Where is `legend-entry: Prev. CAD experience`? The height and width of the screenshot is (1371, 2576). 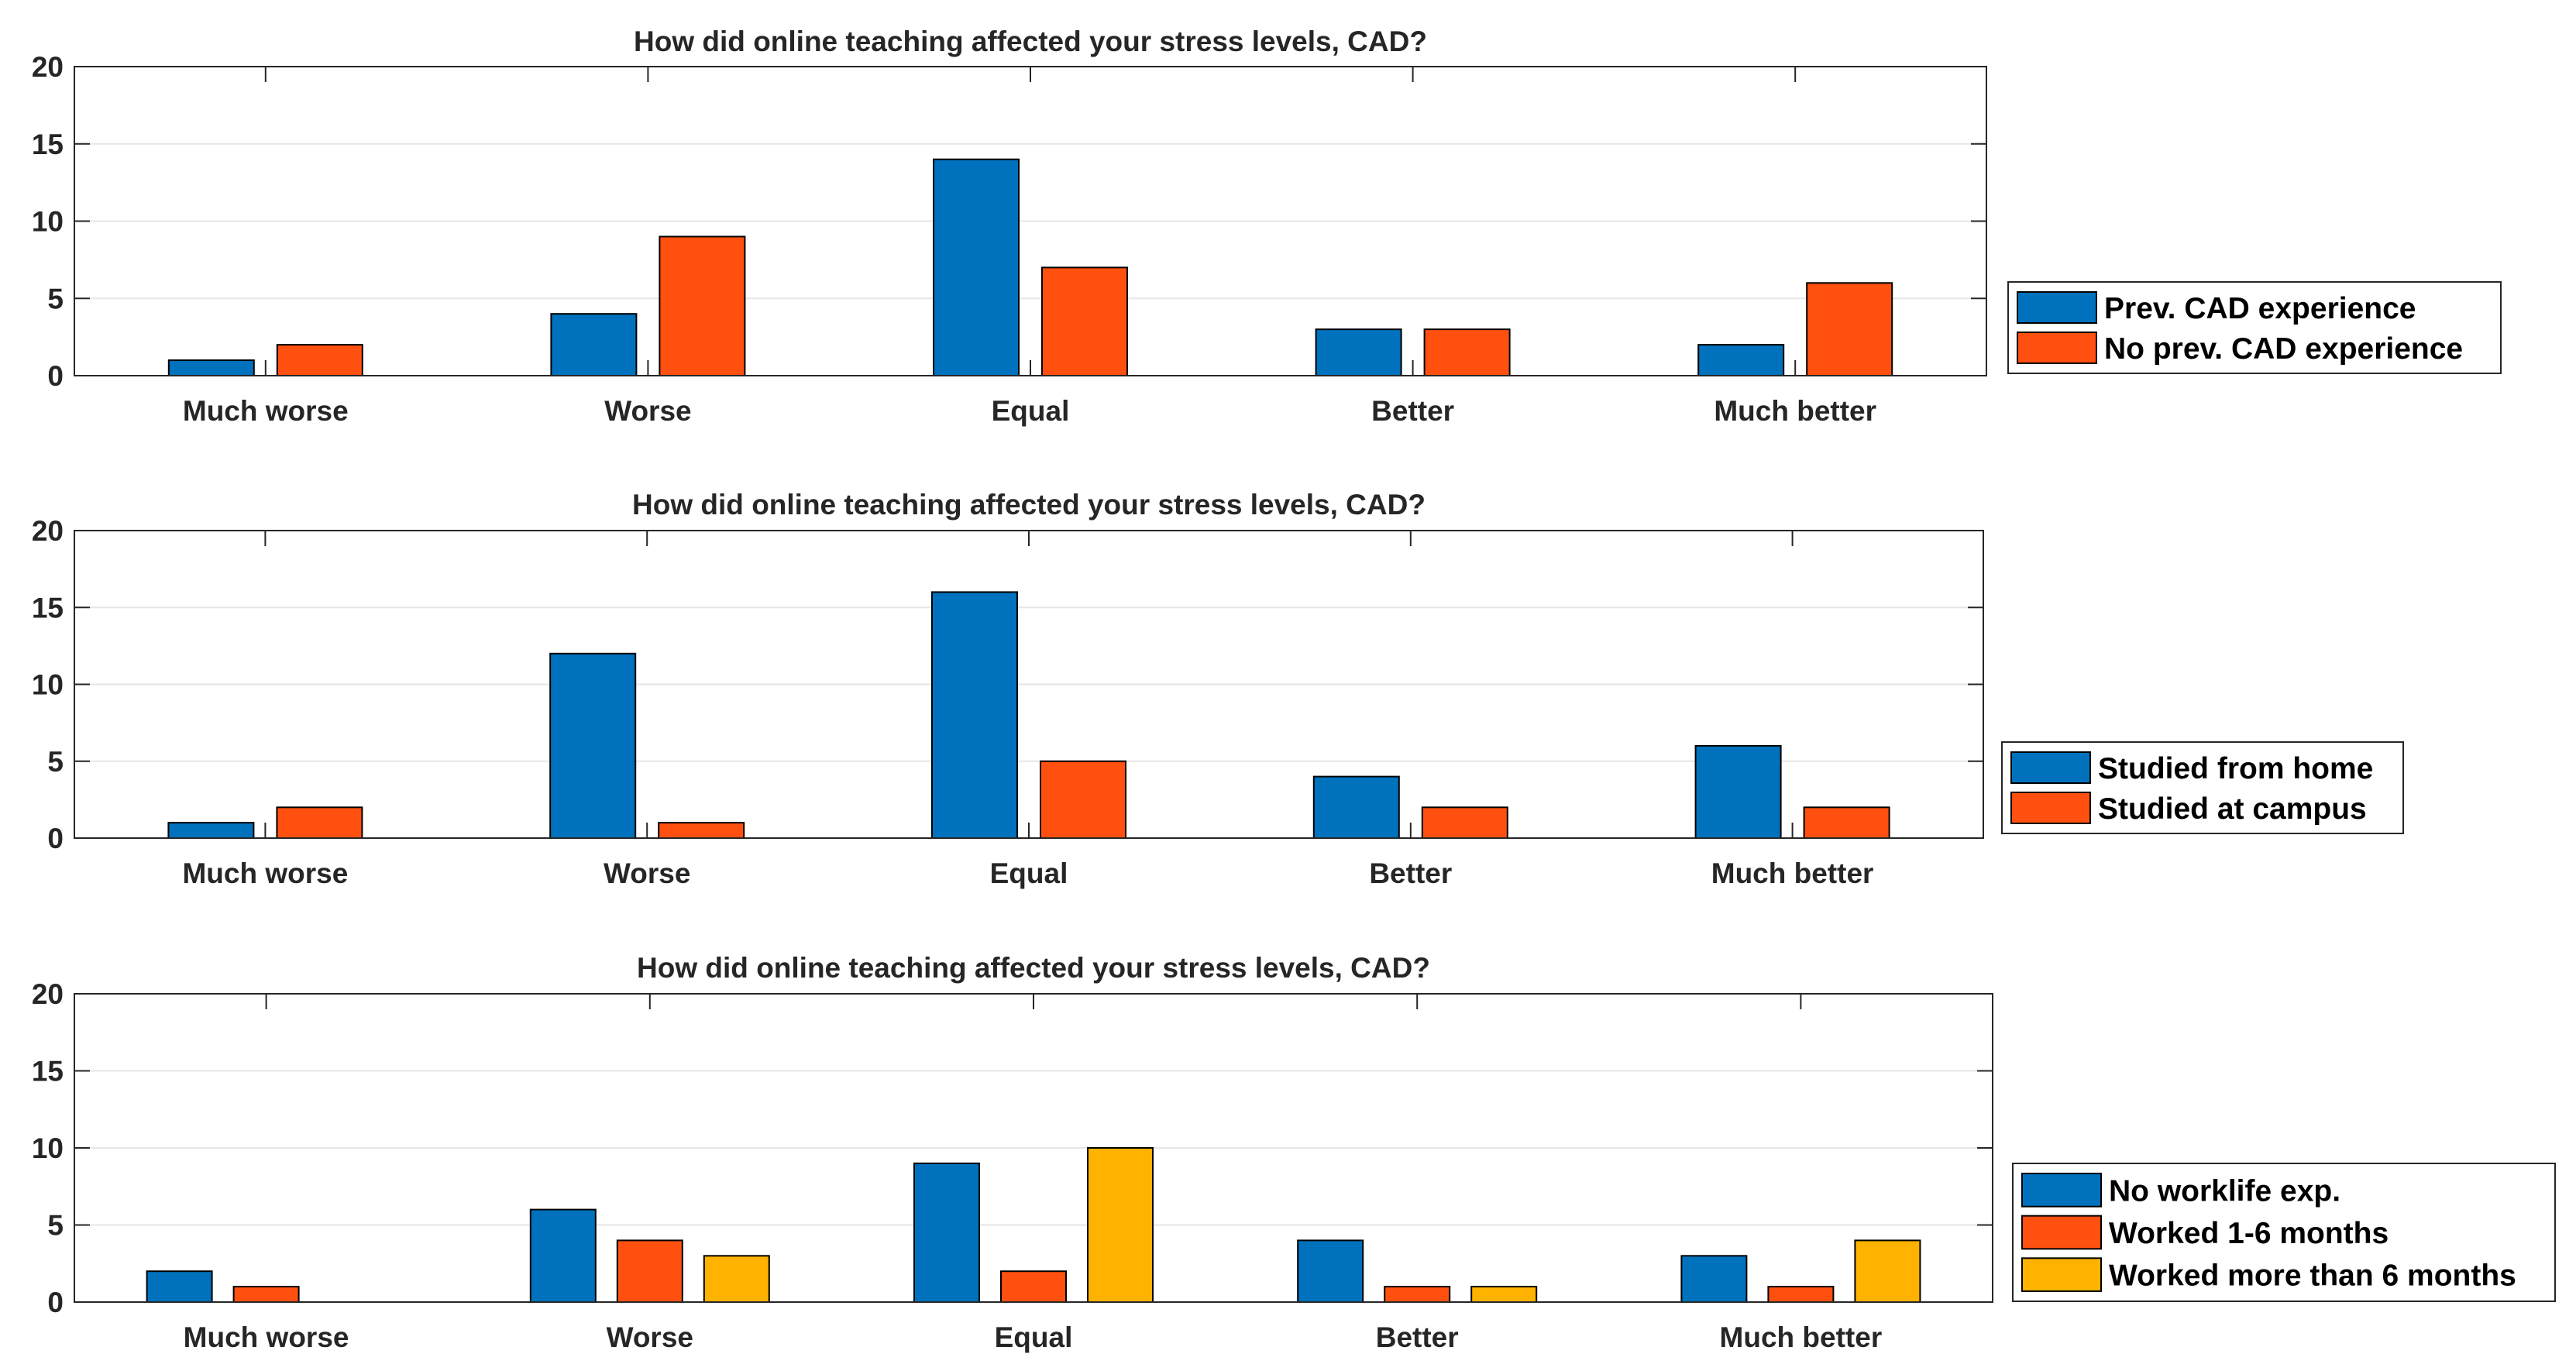 legend-entry: Prev. CAD experience is located at coordinates (2260, 308).